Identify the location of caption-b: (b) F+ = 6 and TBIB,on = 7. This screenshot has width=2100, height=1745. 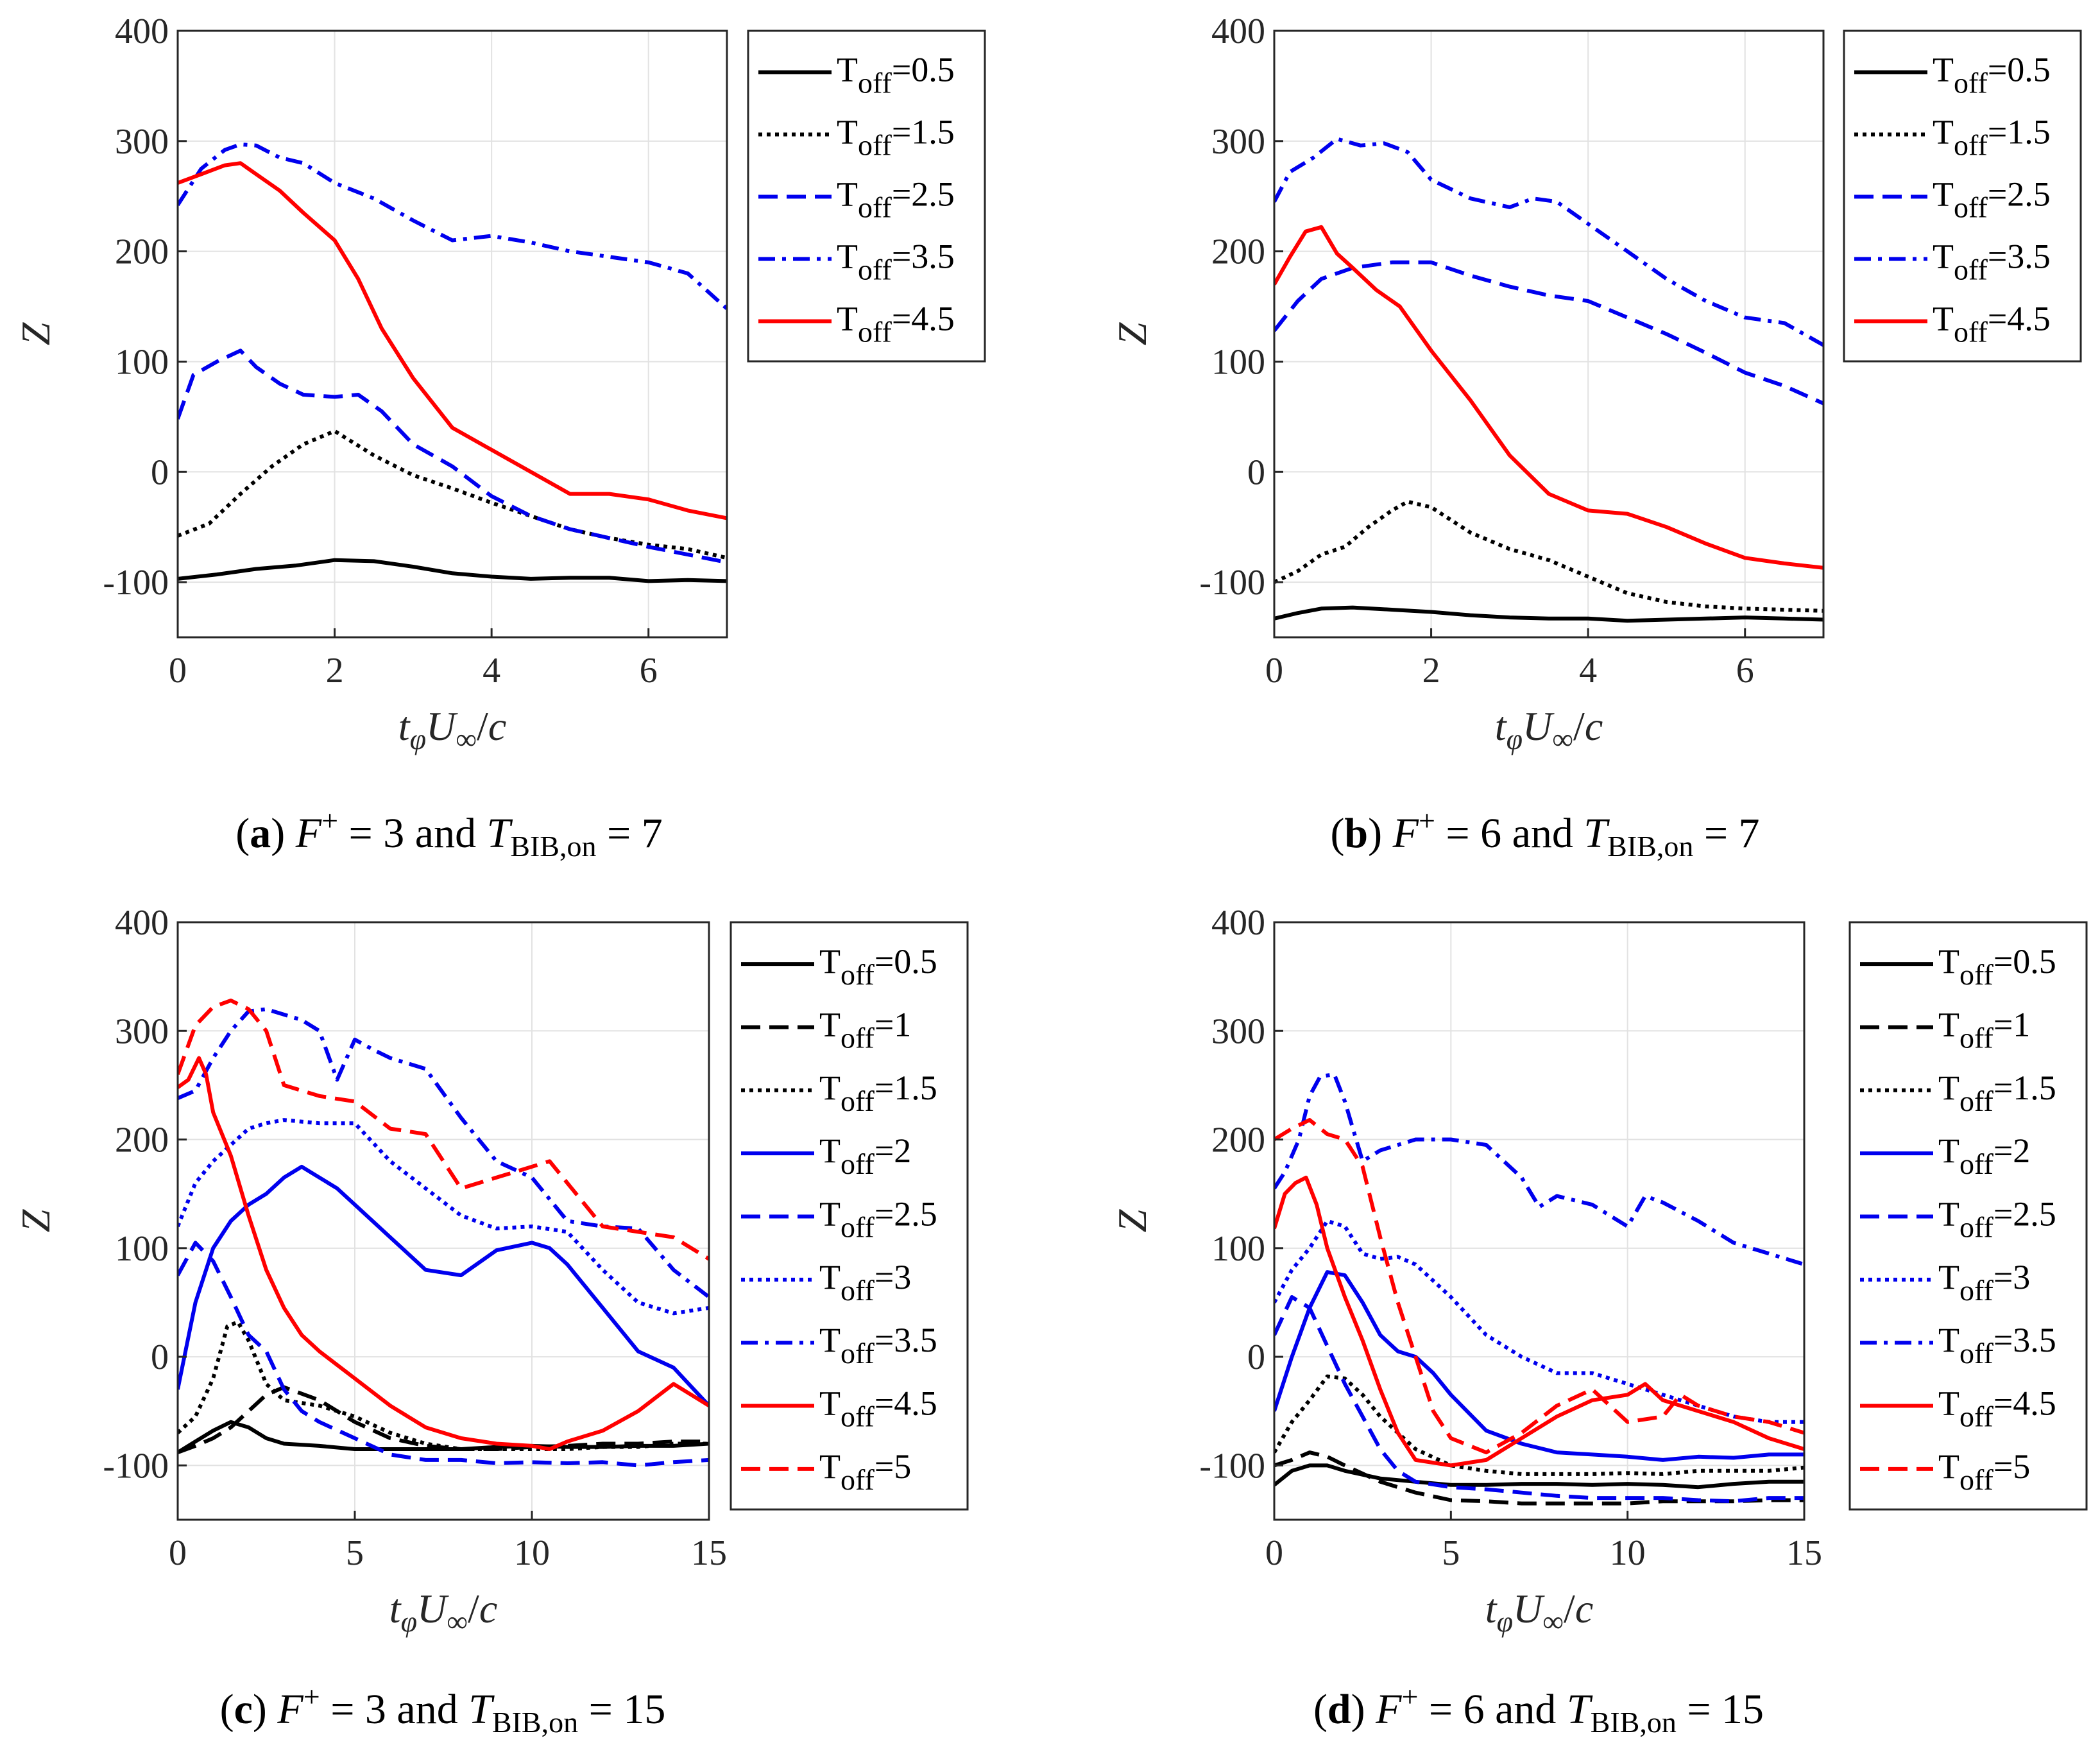
(1544, 833).